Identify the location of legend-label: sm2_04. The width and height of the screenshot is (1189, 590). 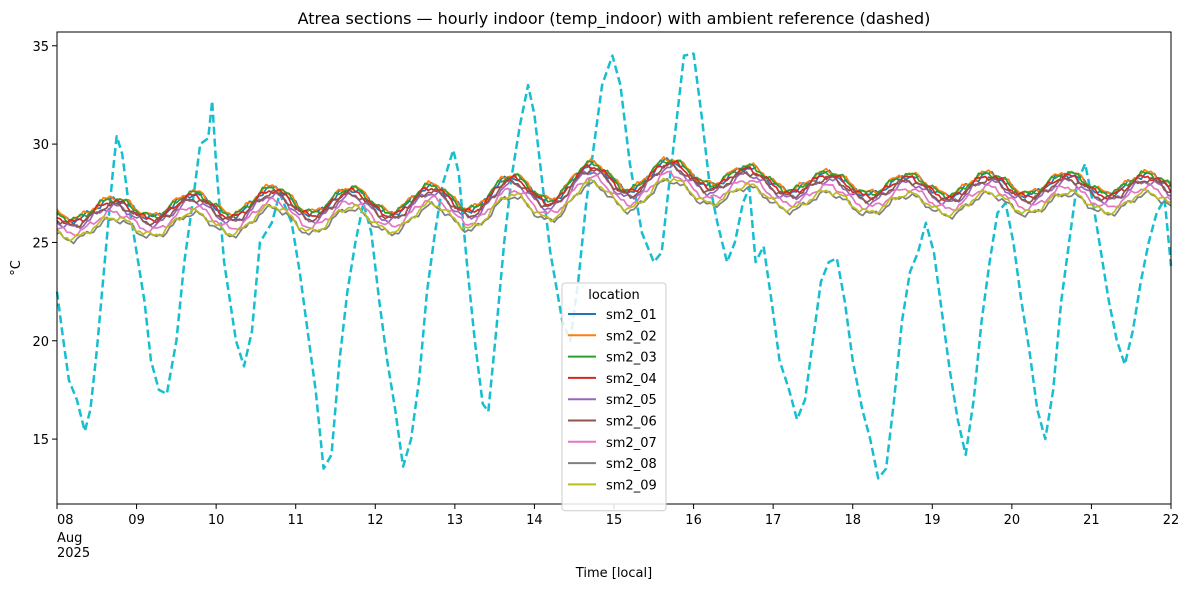
(631, 379).